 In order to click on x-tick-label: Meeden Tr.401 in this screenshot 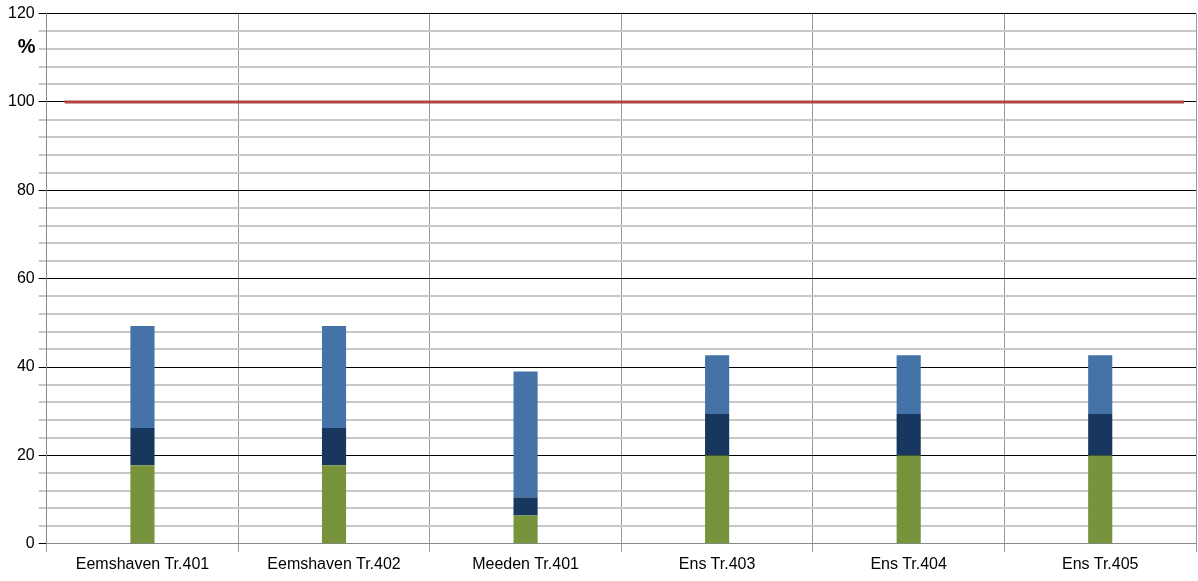, I will do `click(526, 563)`.